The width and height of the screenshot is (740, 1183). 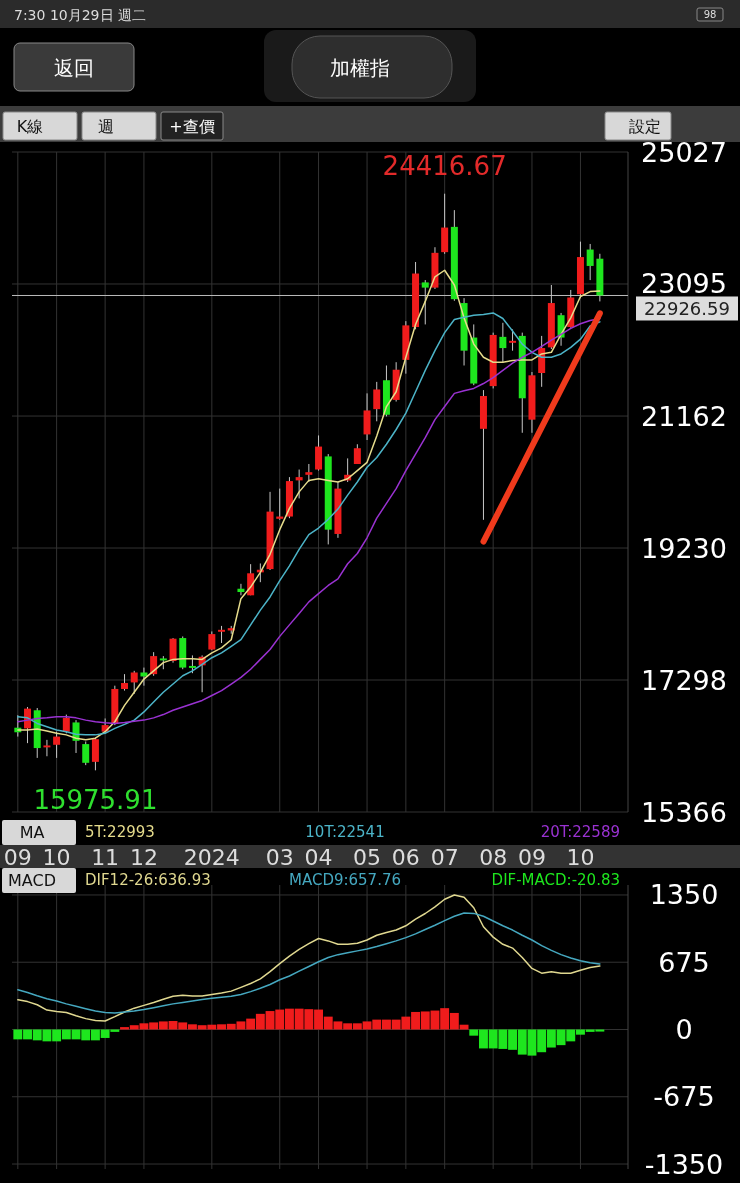 I want to click on x-tick-label: 2024, so click(x=211, y=857).